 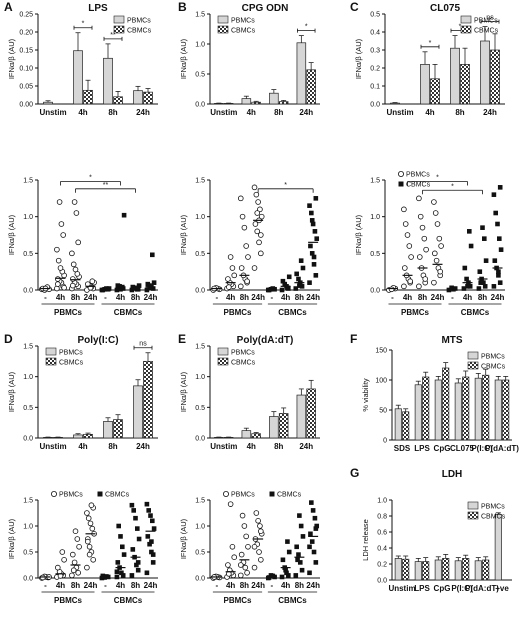 I want to click on y-tick-label: 0.05, so click(x=26, y=87).